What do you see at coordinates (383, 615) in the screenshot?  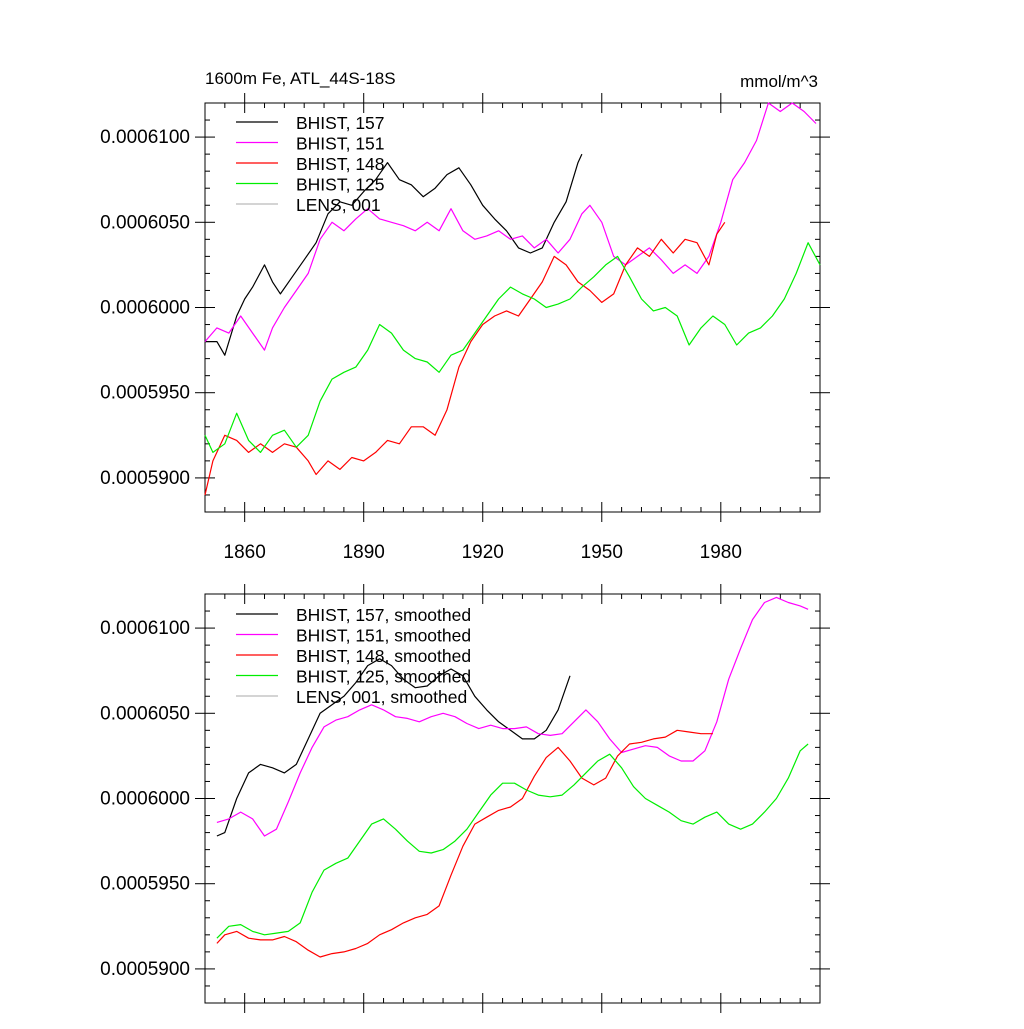 I see `legend-entry: BHIST, 157, smoothed` at bounding box center [383, 615].